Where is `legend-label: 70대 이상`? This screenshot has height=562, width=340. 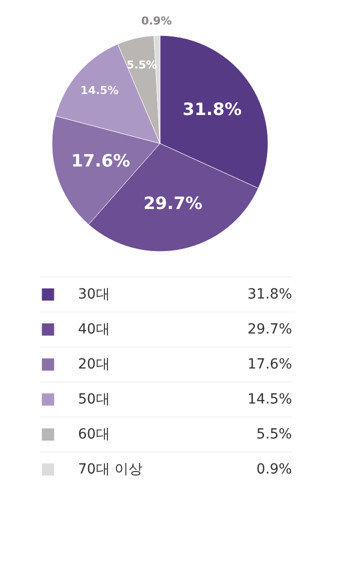
legend-label: 70대 이상 is located at coordinates (110, 470).